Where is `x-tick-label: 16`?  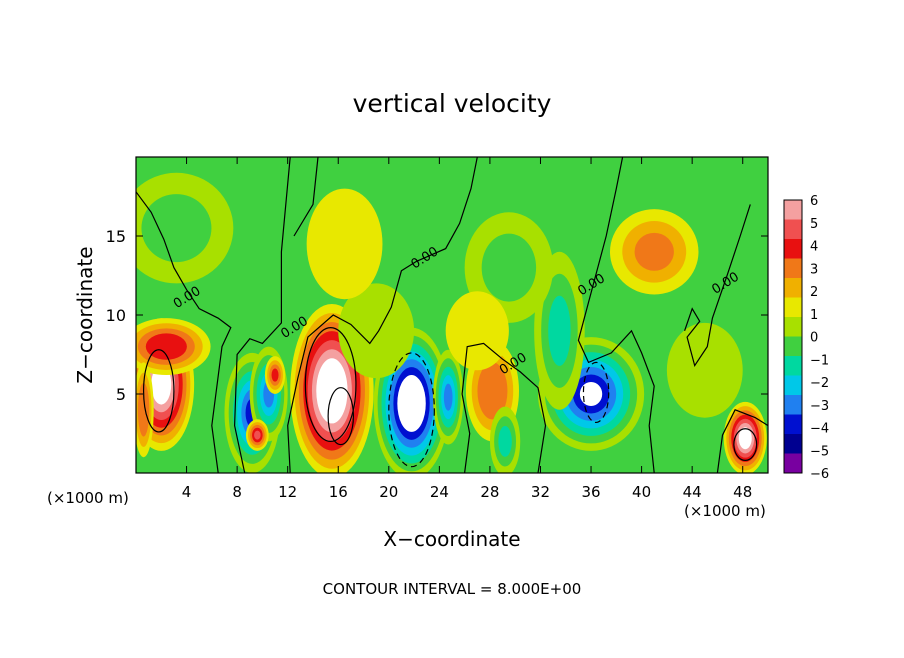 x-tick-label: 16 is located at coordinates (338, 492).